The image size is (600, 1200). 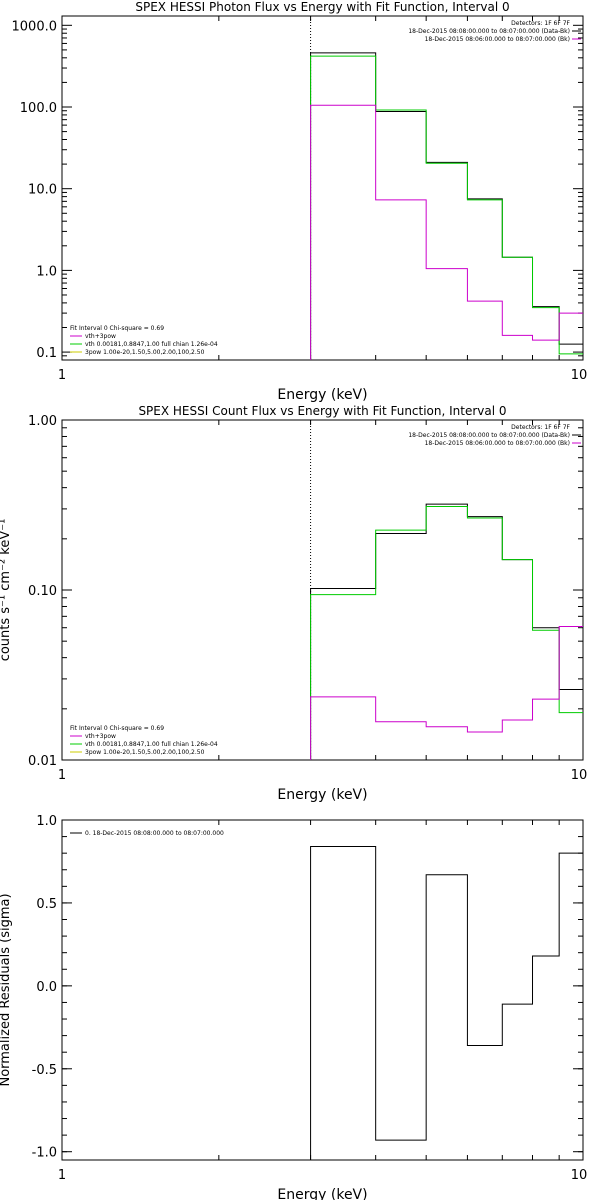 What do you see at coordinates (42, 421) in the screenshot?
I see `count-y-tick-label: 1.00` at bounding box center [42, 421].